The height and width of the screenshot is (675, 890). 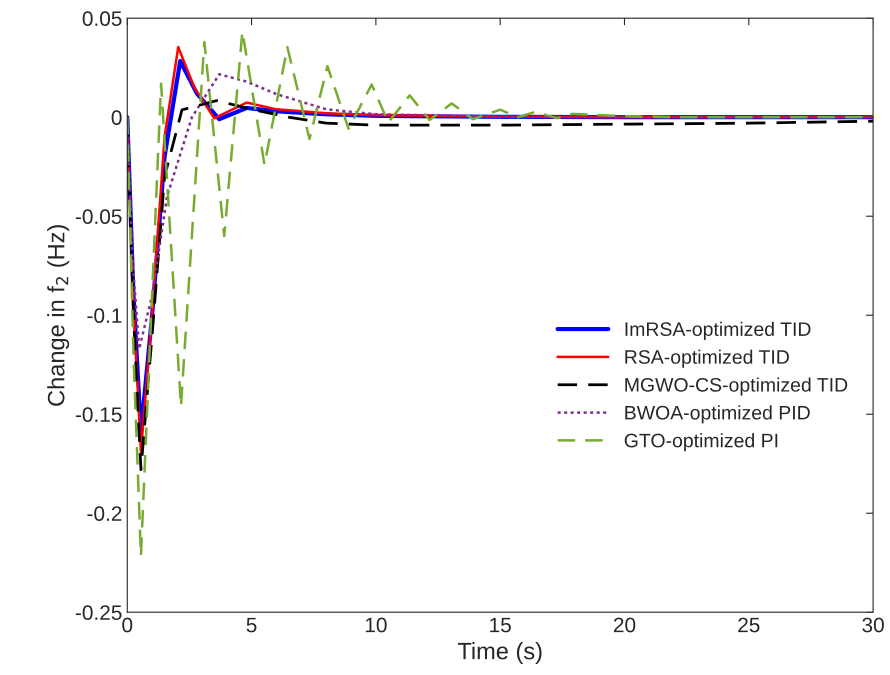 What do you see at coordinates (707, 359) in the screenshot?
I see `legend-label: RSA-optimized TID` at bounding box center [707, 359].